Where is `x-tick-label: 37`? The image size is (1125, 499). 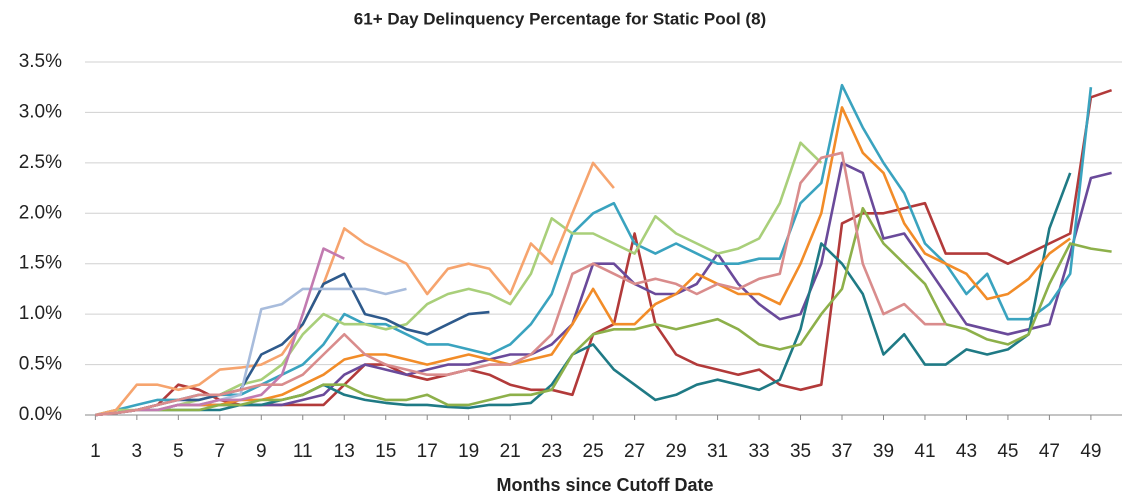
x-tick-label: 37 is located at coordinates (841, 451).